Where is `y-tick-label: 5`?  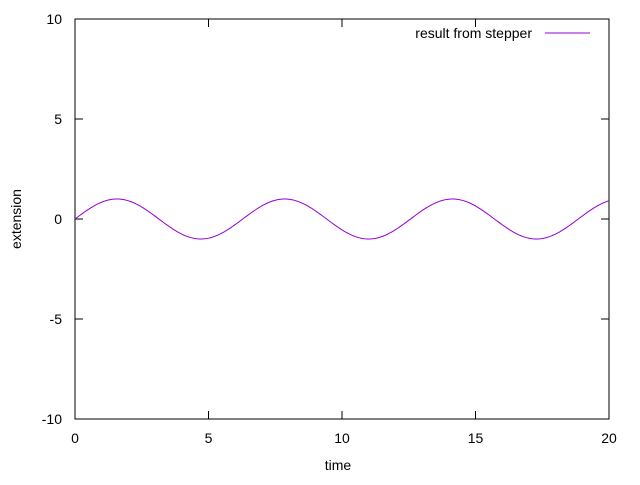
y-tick-label: 5 is located at coordinates (58, 119).